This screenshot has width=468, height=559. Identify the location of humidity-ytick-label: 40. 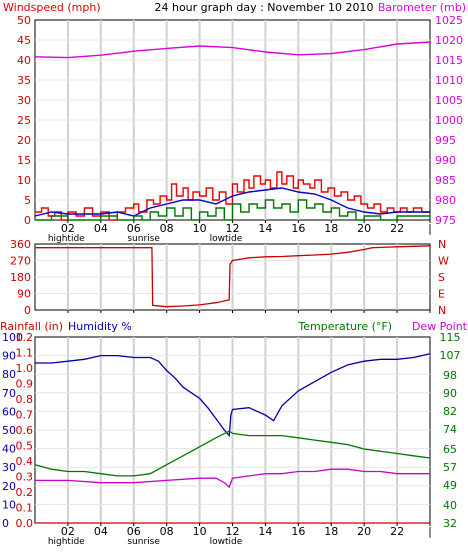
(9, 449).